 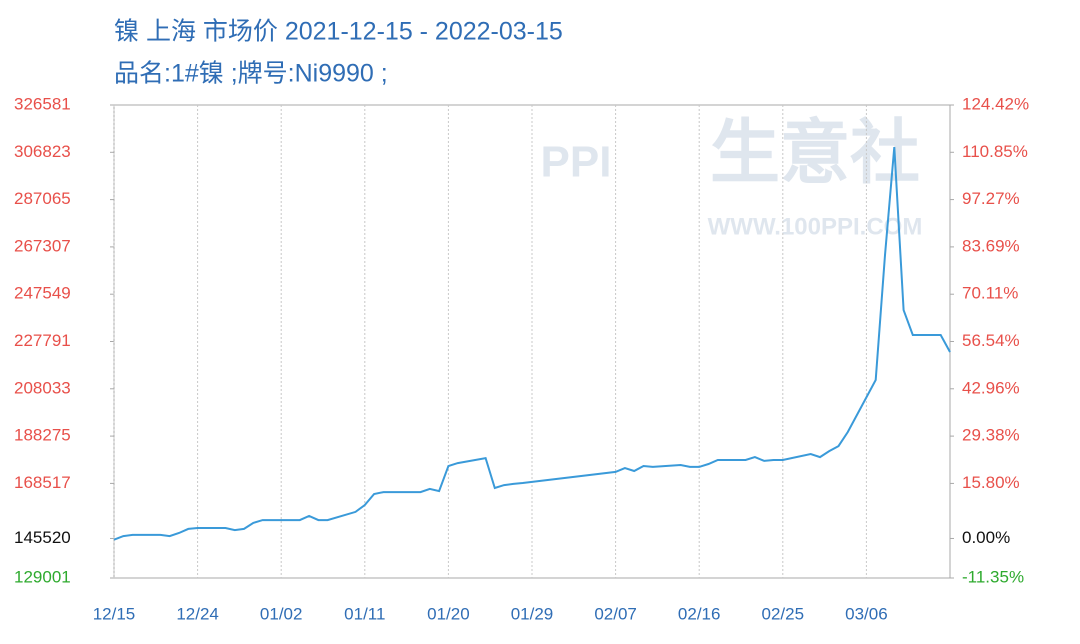 I want to click on chart-title: 镍 上海 市场价 2021-12-15 - 2022-03-15, so click(x=338, y=32).